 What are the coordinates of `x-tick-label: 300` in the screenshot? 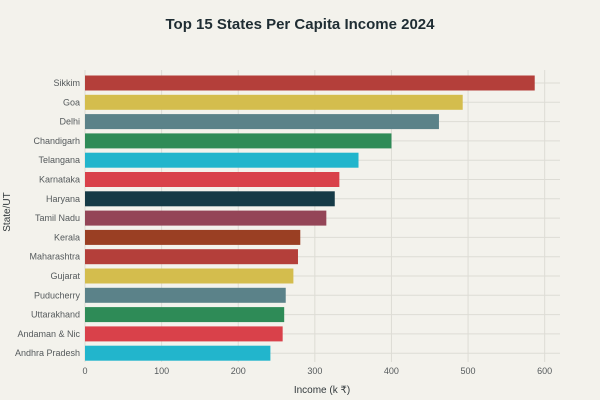 It's located at (314, 371).